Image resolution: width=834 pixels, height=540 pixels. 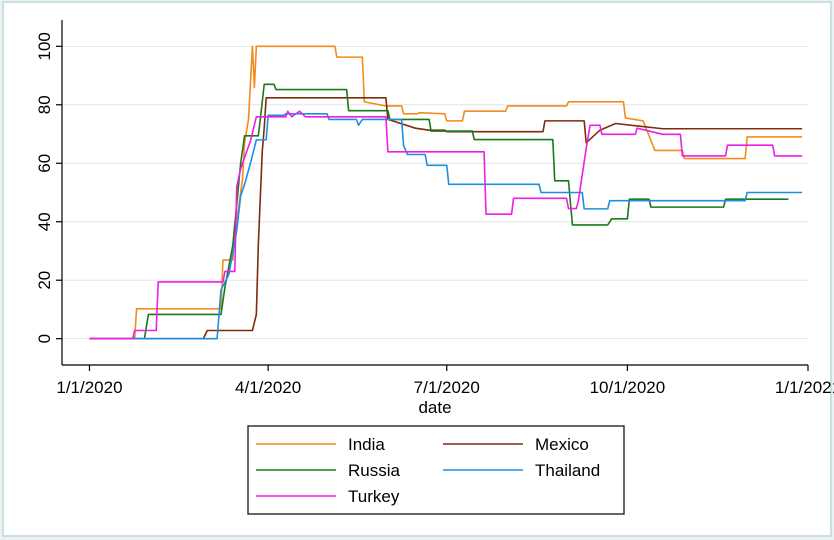 What do you see at coordinates (44, 104) in the screenshot?
I see `y-tick-label: 80` at bounding box center [44, 104].